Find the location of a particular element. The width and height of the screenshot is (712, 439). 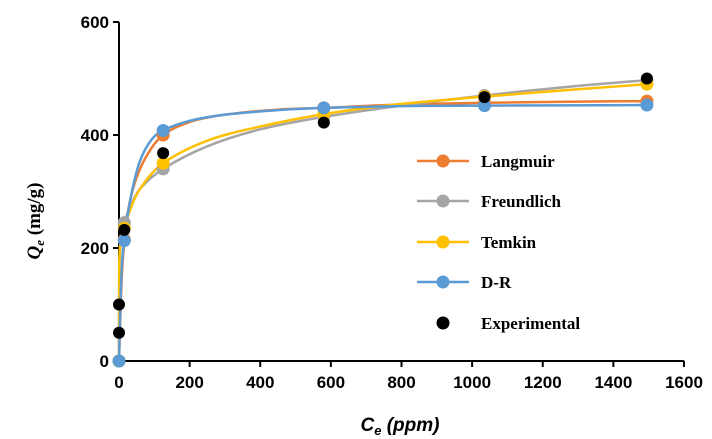

y-axis-title: Qe (mg/g) is located at coordinates (35, 220).